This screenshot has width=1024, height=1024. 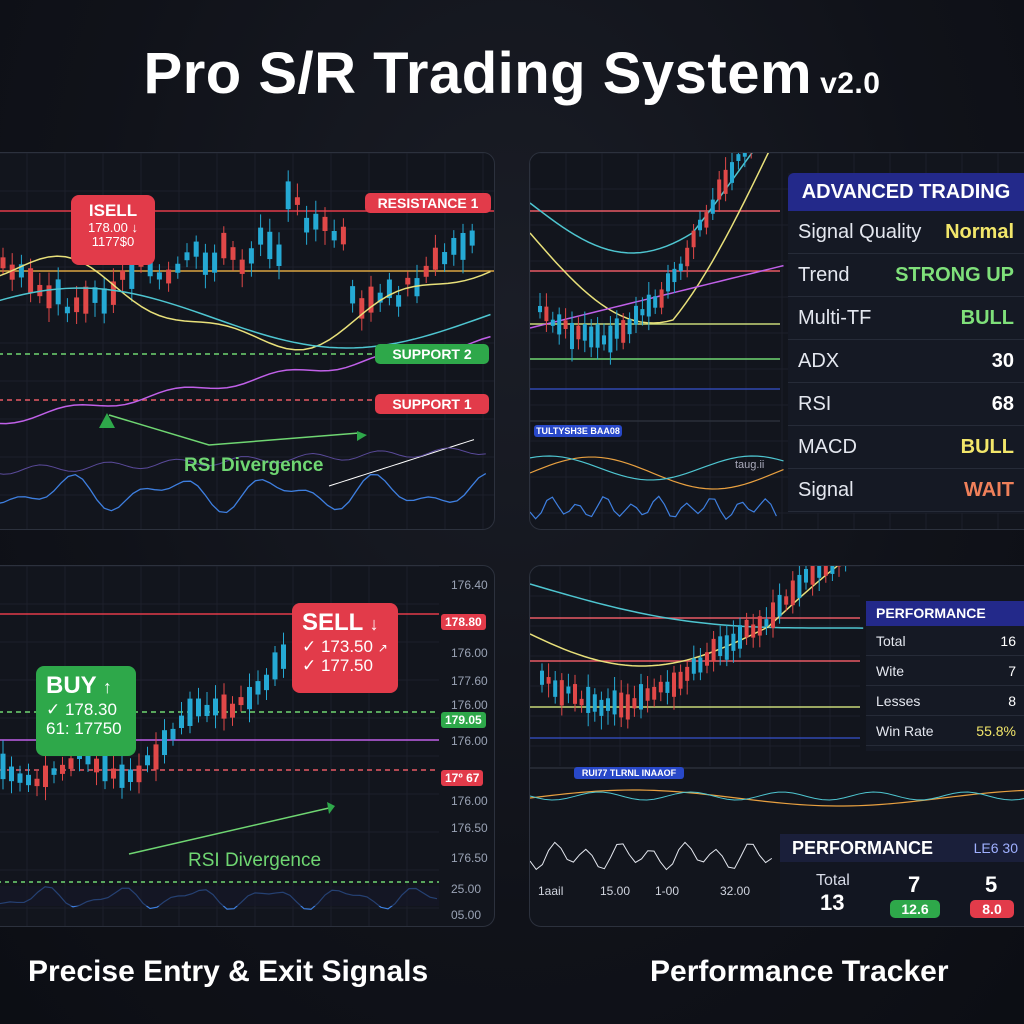 What do you see at coordinates (463, 720) in the screenshot?
I see `price-axis-label: 179.05` at bounding box center [463, 720].